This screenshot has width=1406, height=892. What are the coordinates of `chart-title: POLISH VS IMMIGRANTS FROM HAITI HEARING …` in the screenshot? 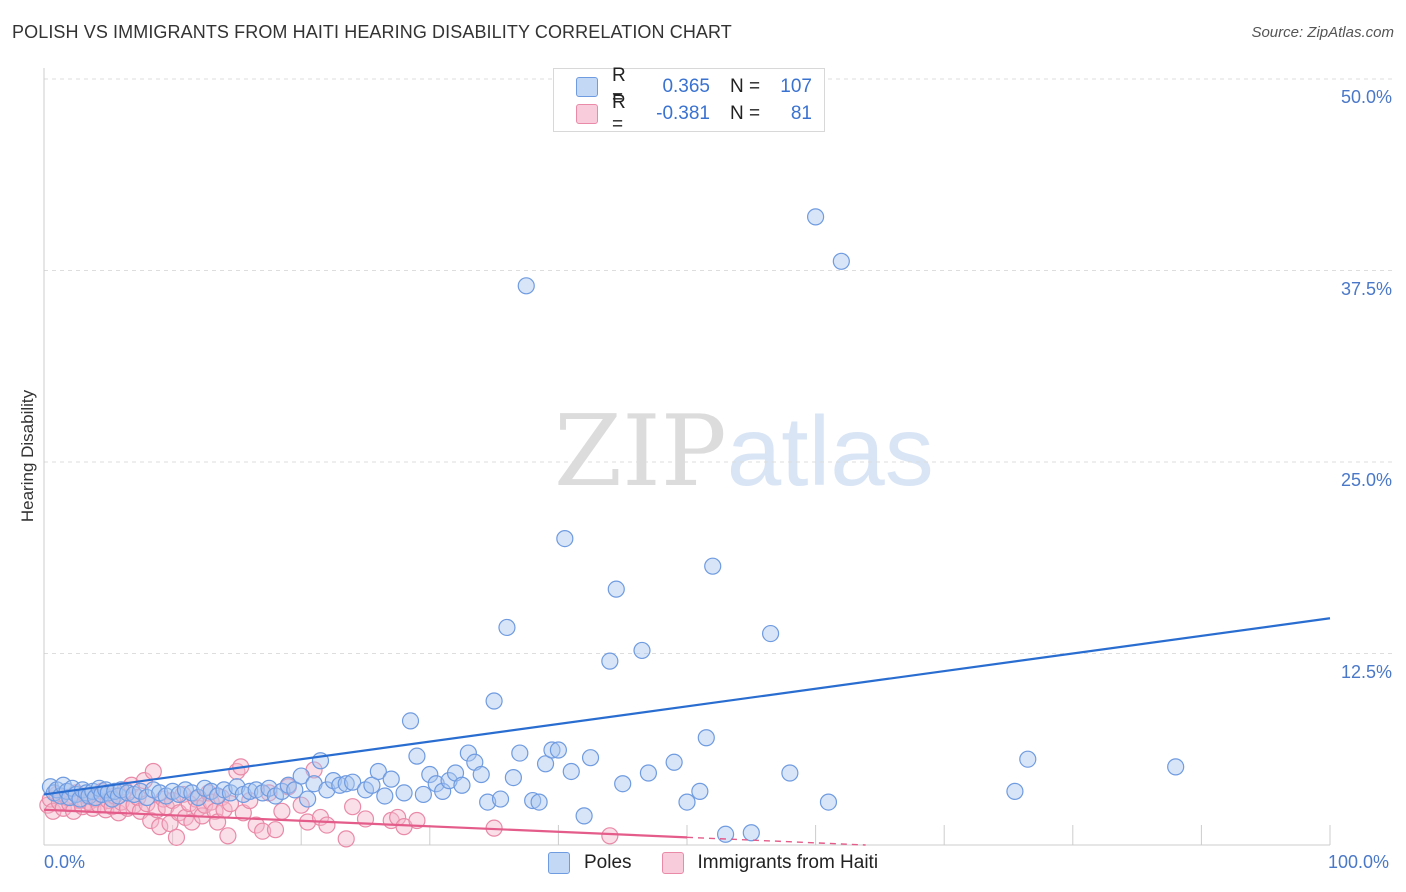 It's located at (372, 32).